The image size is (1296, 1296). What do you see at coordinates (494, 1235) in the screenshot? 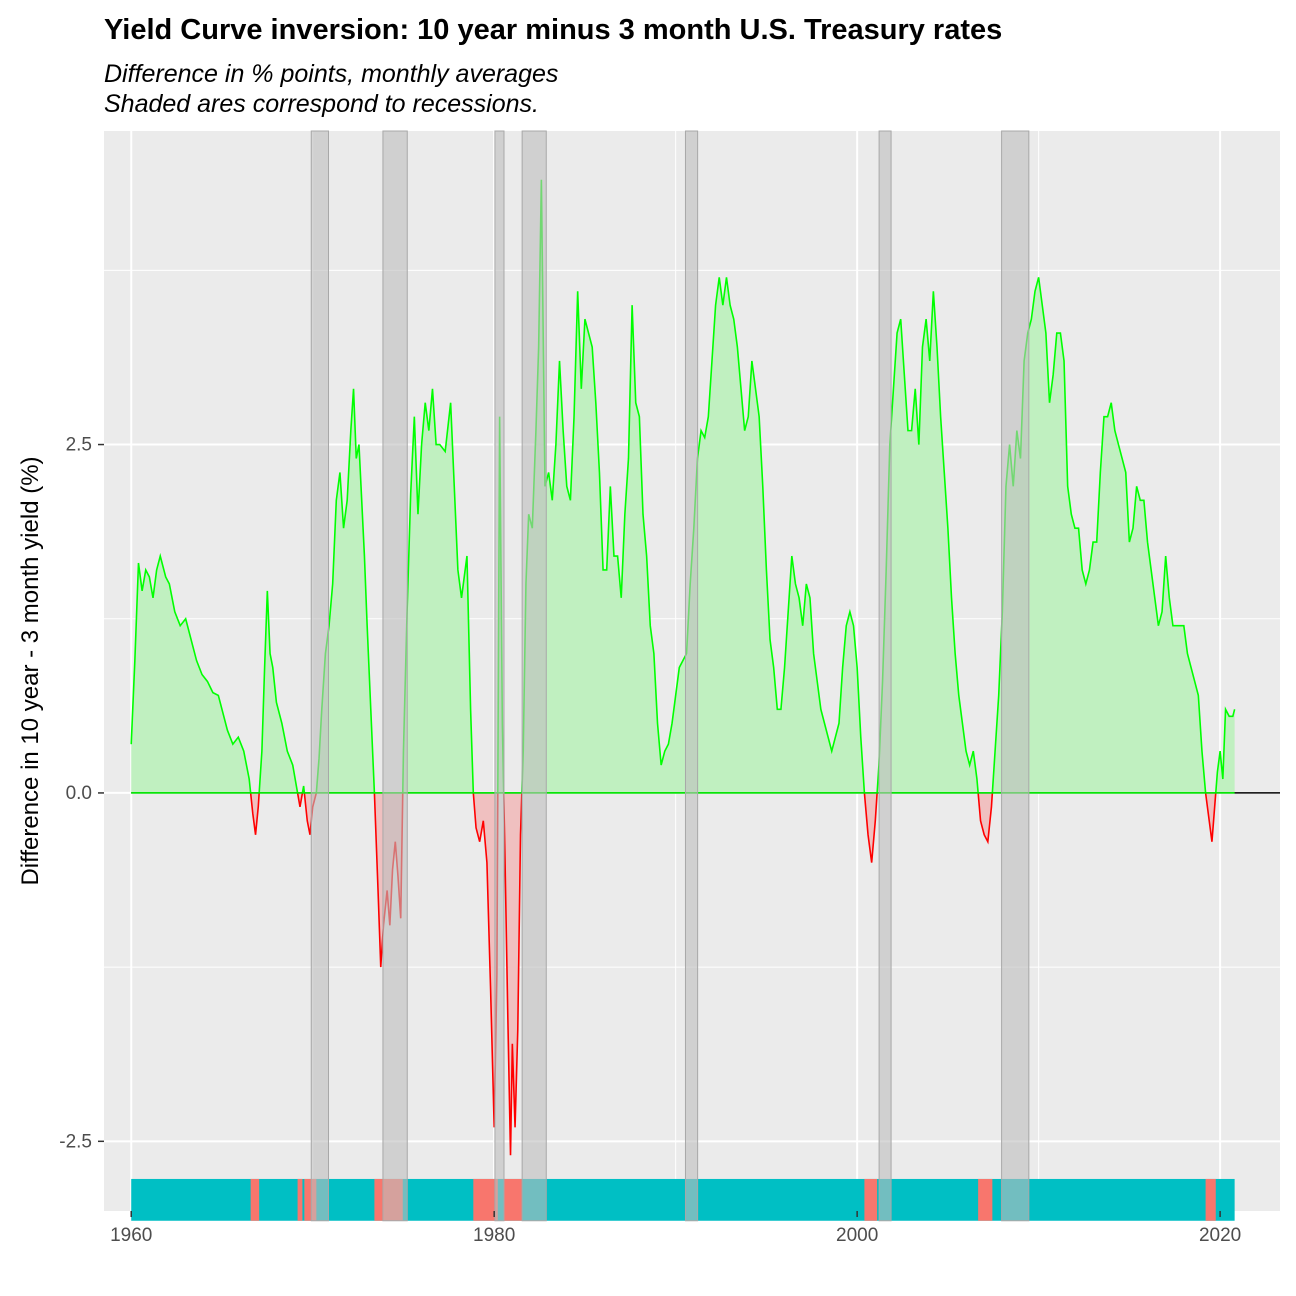
I see `x-tick-label: 1980` at bounding box center [494, 1235].